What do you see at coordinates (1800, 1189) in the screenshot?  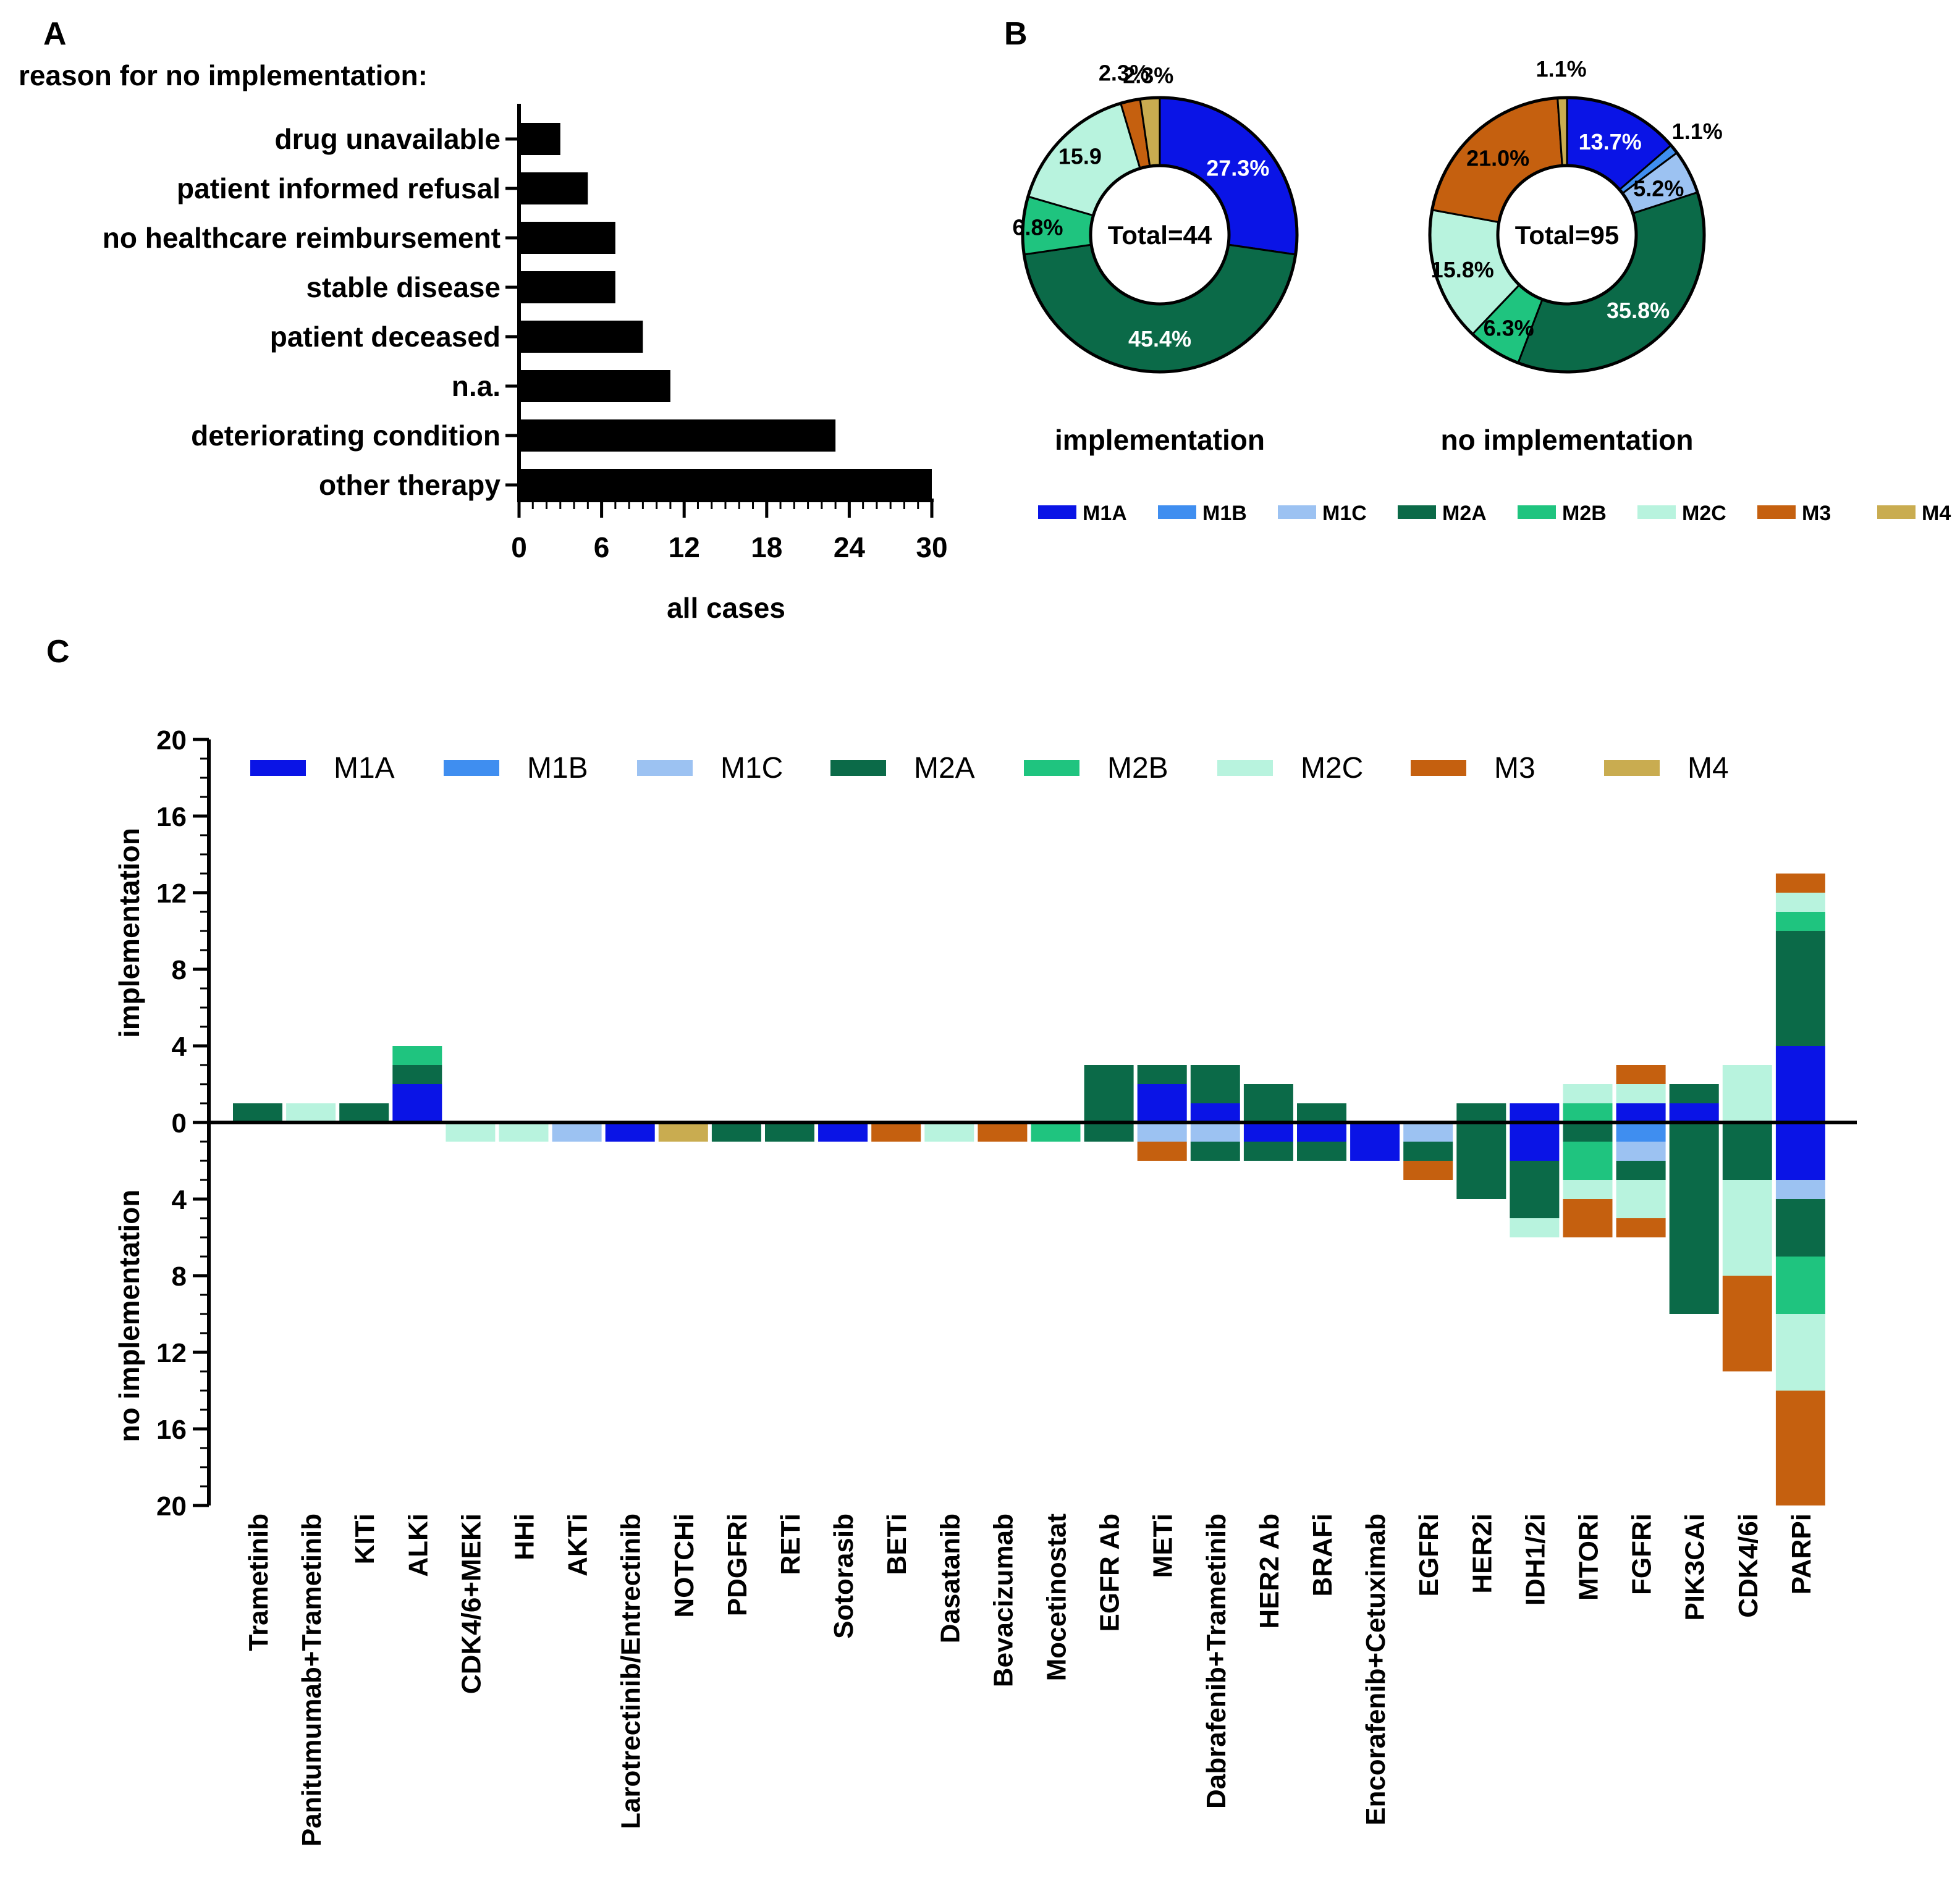 I see `bar-parpi-noimpl-m1c` at bounding box center [1800, 1189].